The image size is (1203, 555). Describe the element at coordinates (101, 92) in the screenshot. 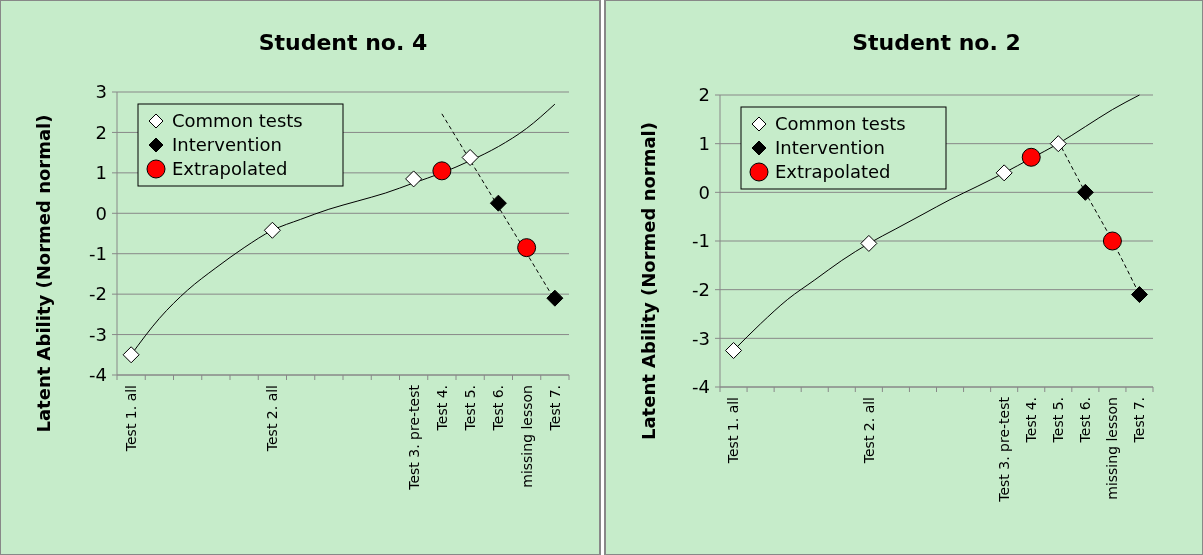

I see `y-tick-label: 3` at that location.